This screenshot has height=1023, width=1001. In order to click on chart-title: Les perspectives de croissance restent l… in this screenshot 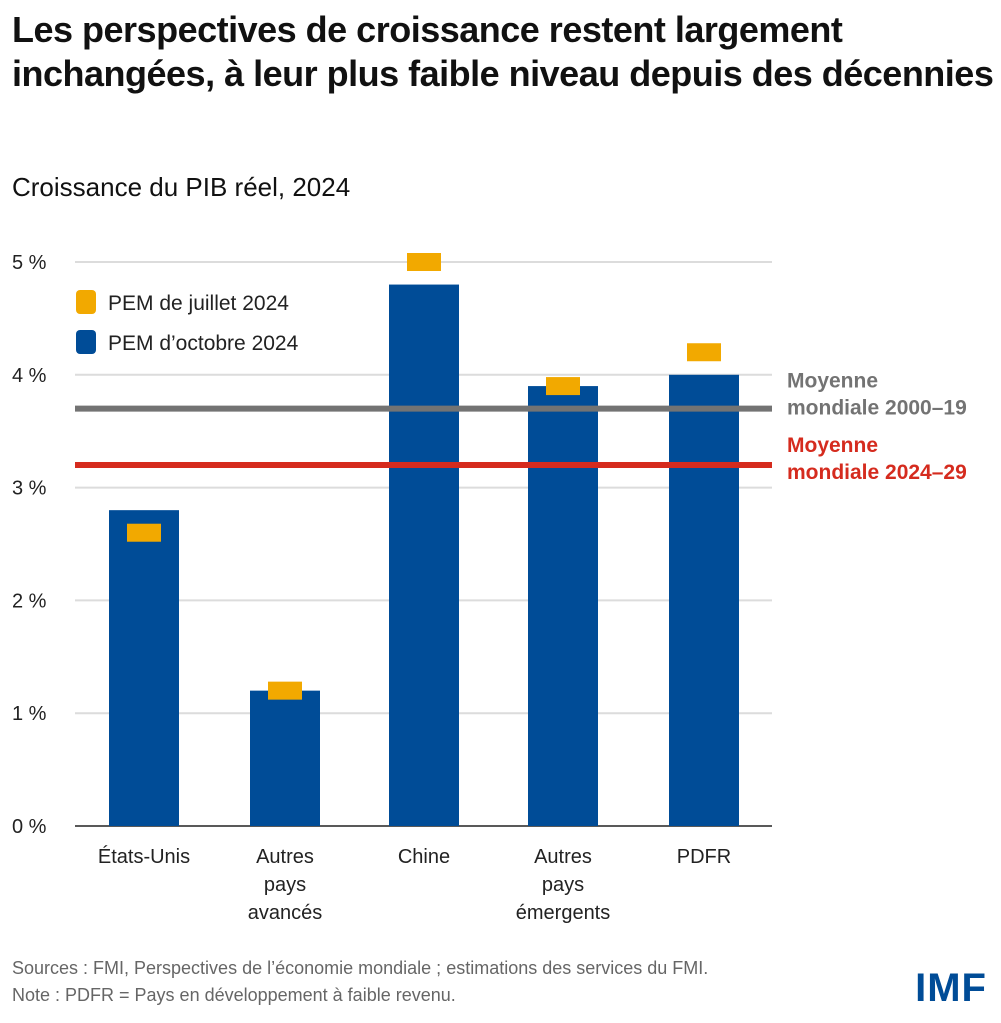, I will do `click(503, 51)`.